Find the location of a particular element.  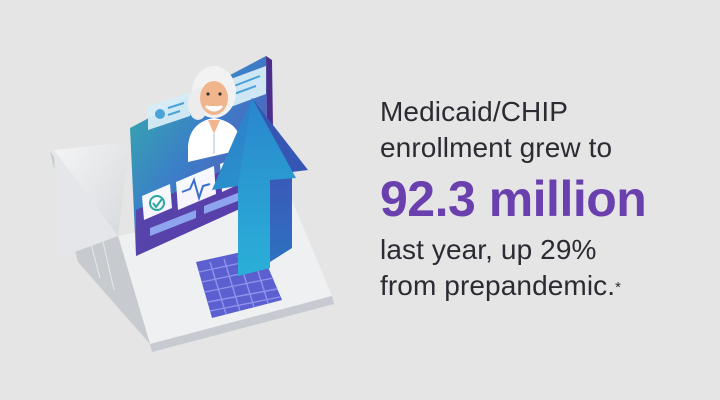

heartbeat-icon is located at coordinates (196, 189).